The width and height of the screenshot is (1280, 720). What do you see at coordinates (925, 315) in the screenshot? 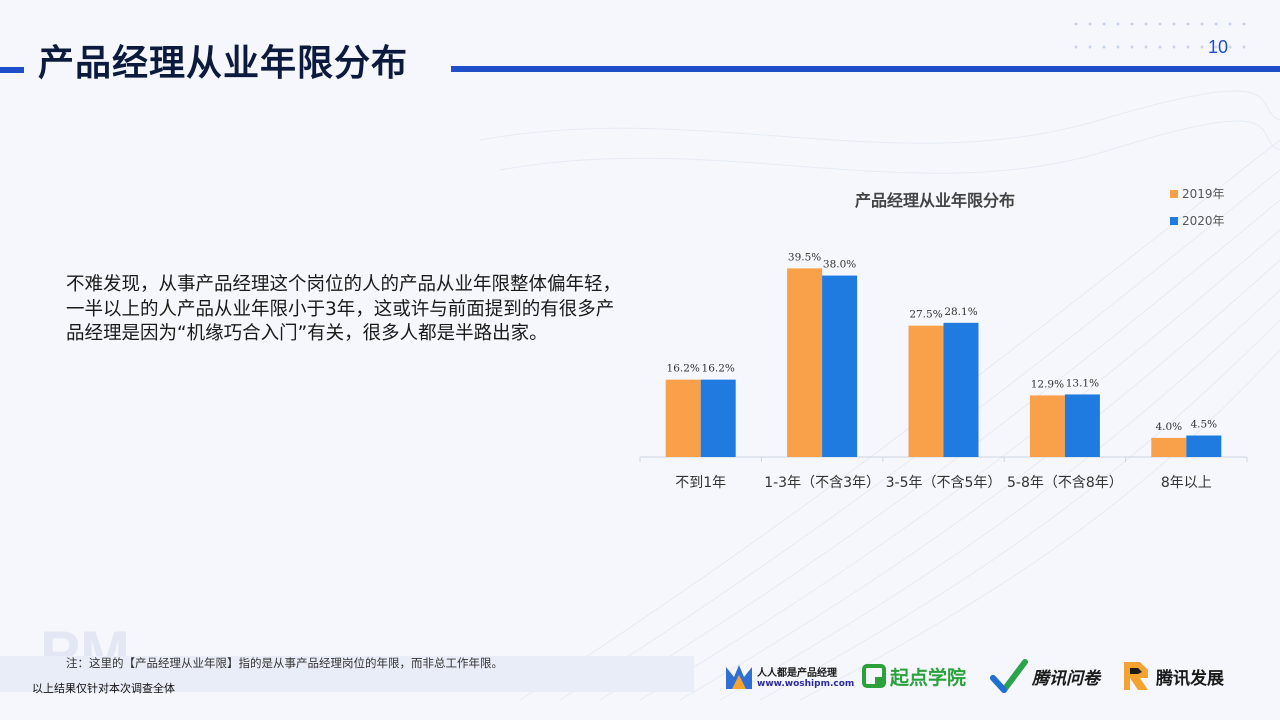
I see `data-label-0-2: 27.5%` at bounding box center [925, 315].